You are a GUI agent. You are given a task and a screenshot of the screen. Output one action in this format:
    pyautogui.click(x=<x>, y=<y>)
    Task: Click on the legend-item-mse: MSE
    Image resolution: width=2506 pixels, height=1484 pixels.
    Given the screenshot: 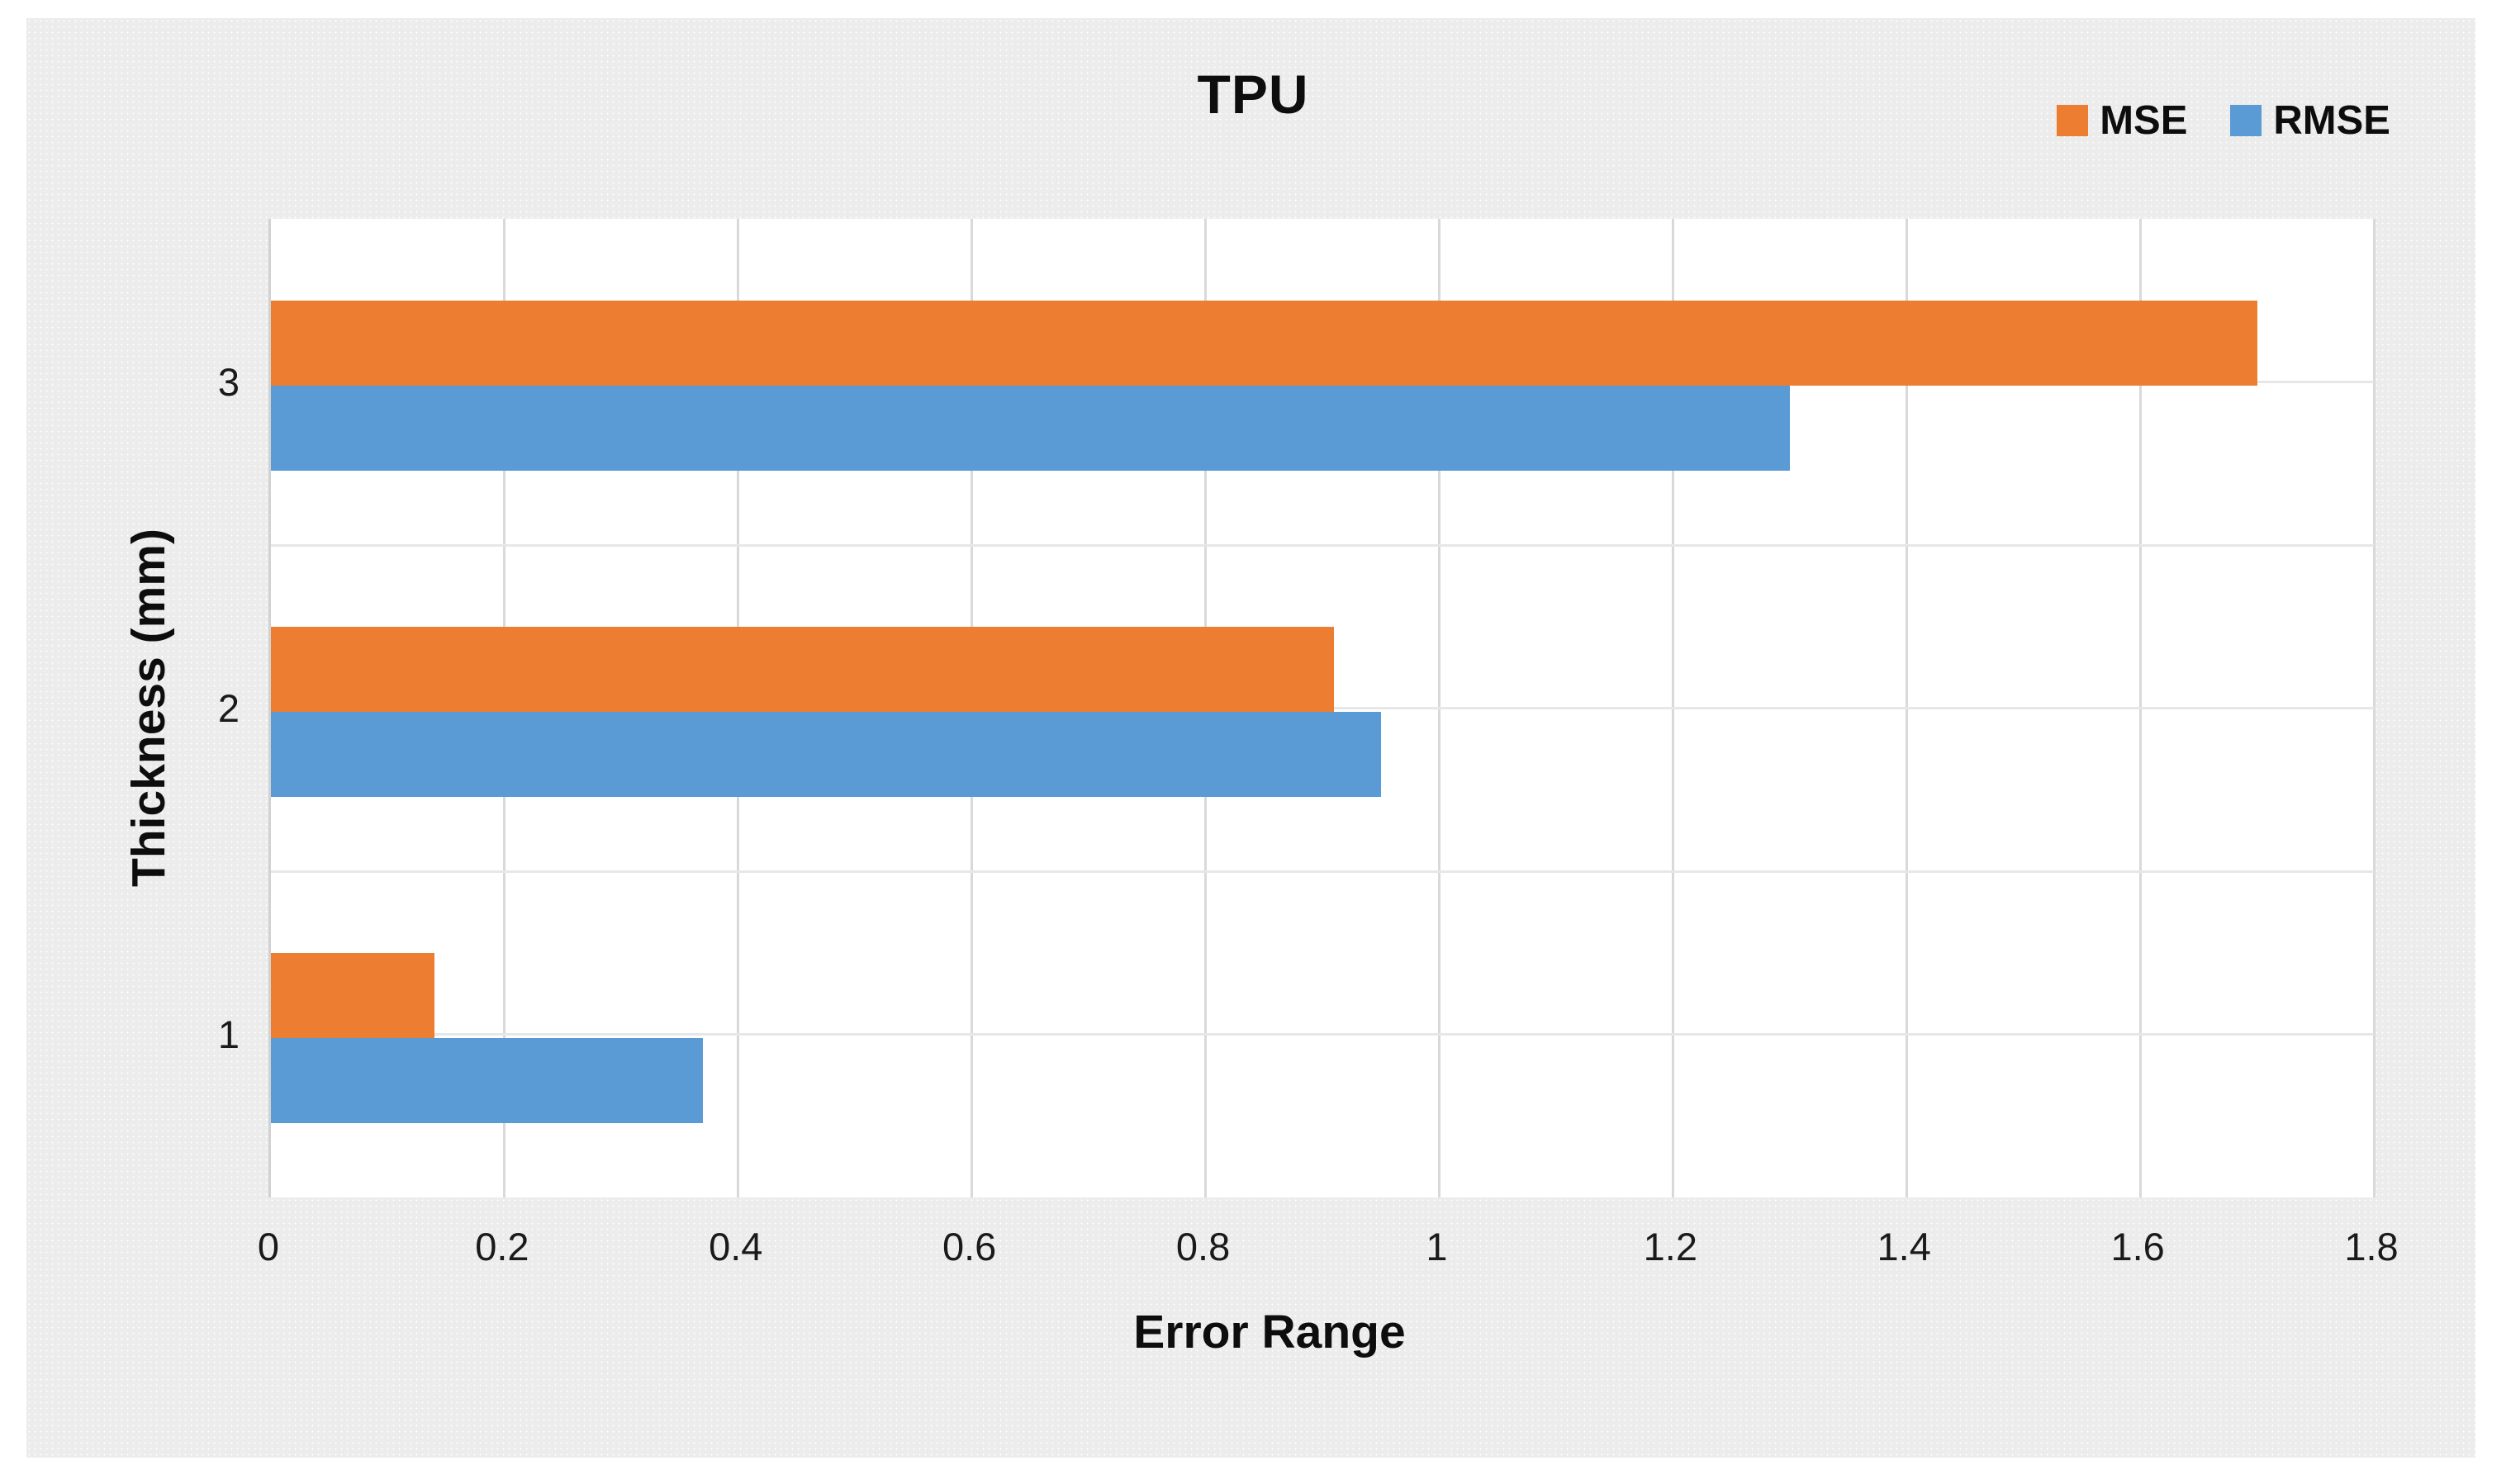 What is the action you would take?
    pyautogui.click(x=2122, y=120)
    